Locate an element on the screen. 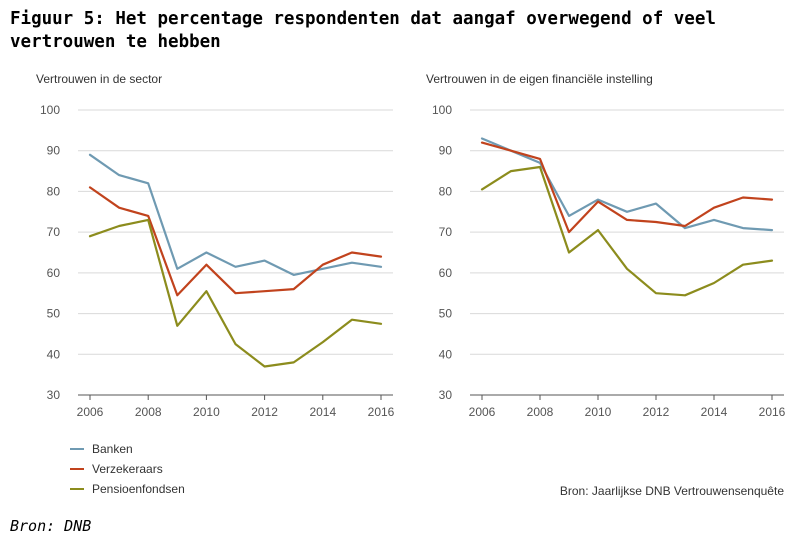 The height and width of the screenshot is (541, 800). legend-label-verzekeraars: Verzekeraars is located at coordinates (127, 469).